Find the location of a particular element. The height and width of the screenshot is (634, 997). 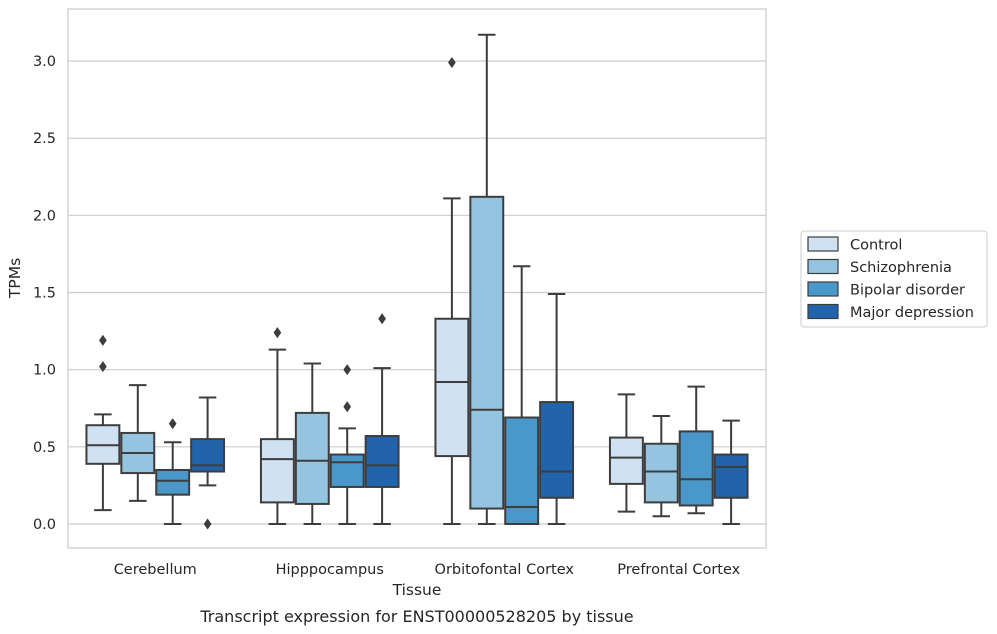

y-tick-label: 0.5 is located at coordinates (44, 448).